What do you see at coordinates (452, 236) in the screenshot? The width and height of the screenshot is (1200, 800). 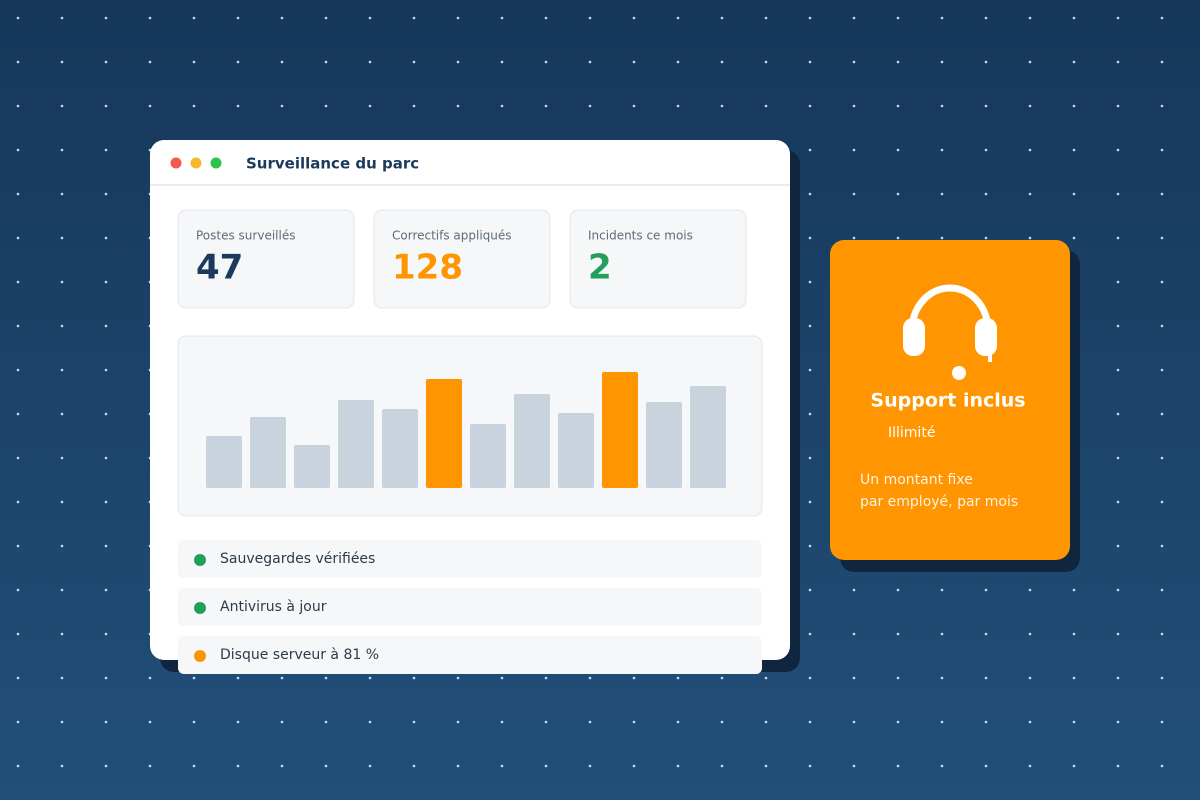 I see `stat-label: Correctifs appliqués` at bounding box center [452, 236].